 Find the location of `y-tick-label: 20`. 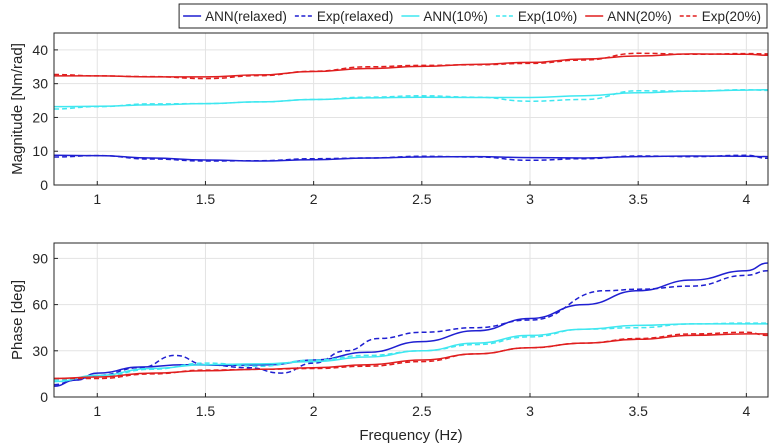

y-tick-label: 20 is located at coordinates (40, 117).